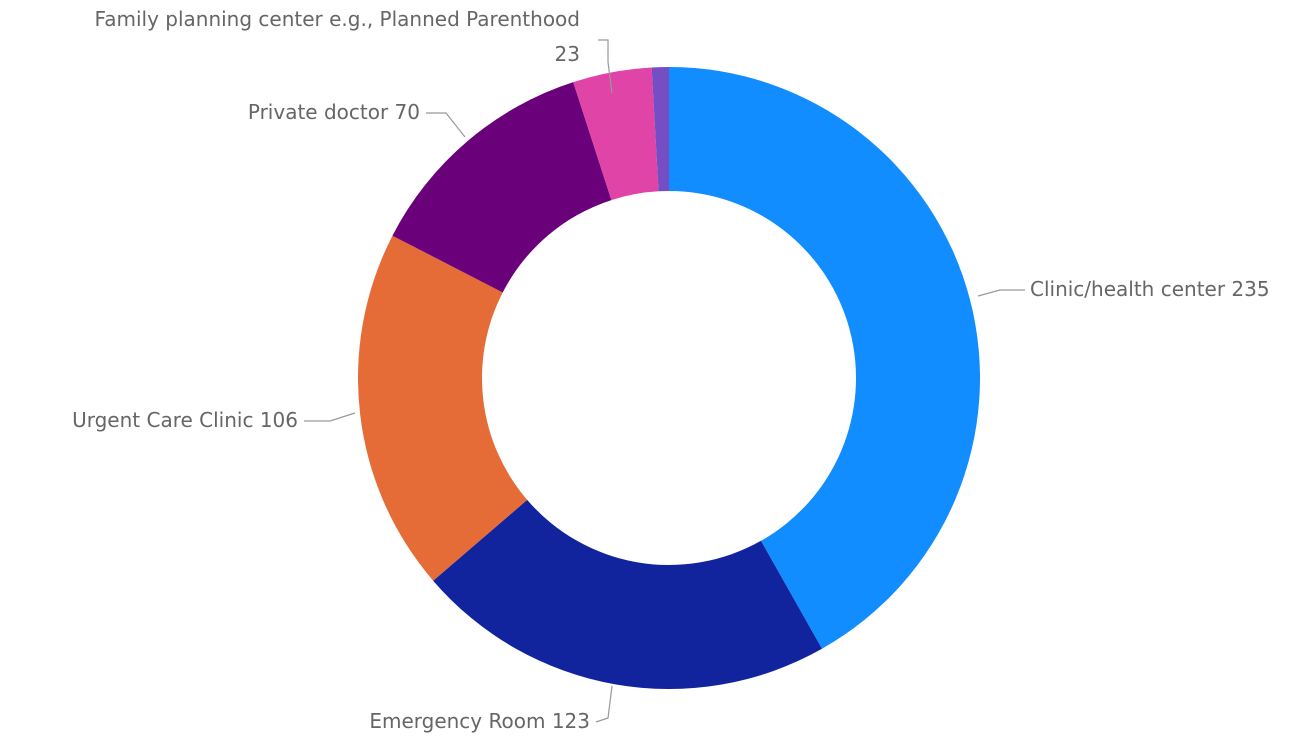  I want to click on value-label: 23, so click(567, 54).